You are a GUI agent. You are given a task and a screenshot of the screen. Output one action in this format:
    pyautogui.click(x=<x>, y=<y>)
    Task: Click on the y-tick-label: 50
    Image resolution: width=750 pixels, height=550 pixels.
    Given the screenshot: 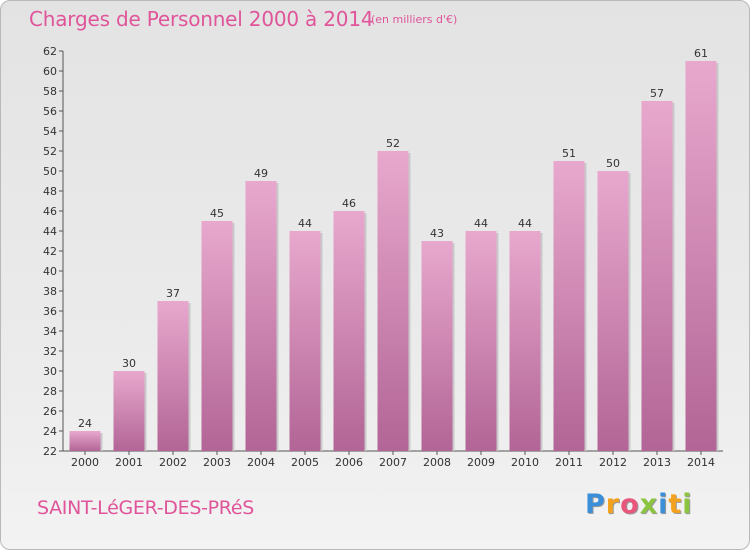 What is the action you would take?
    pyautogui.click(x=50, y=171)
    